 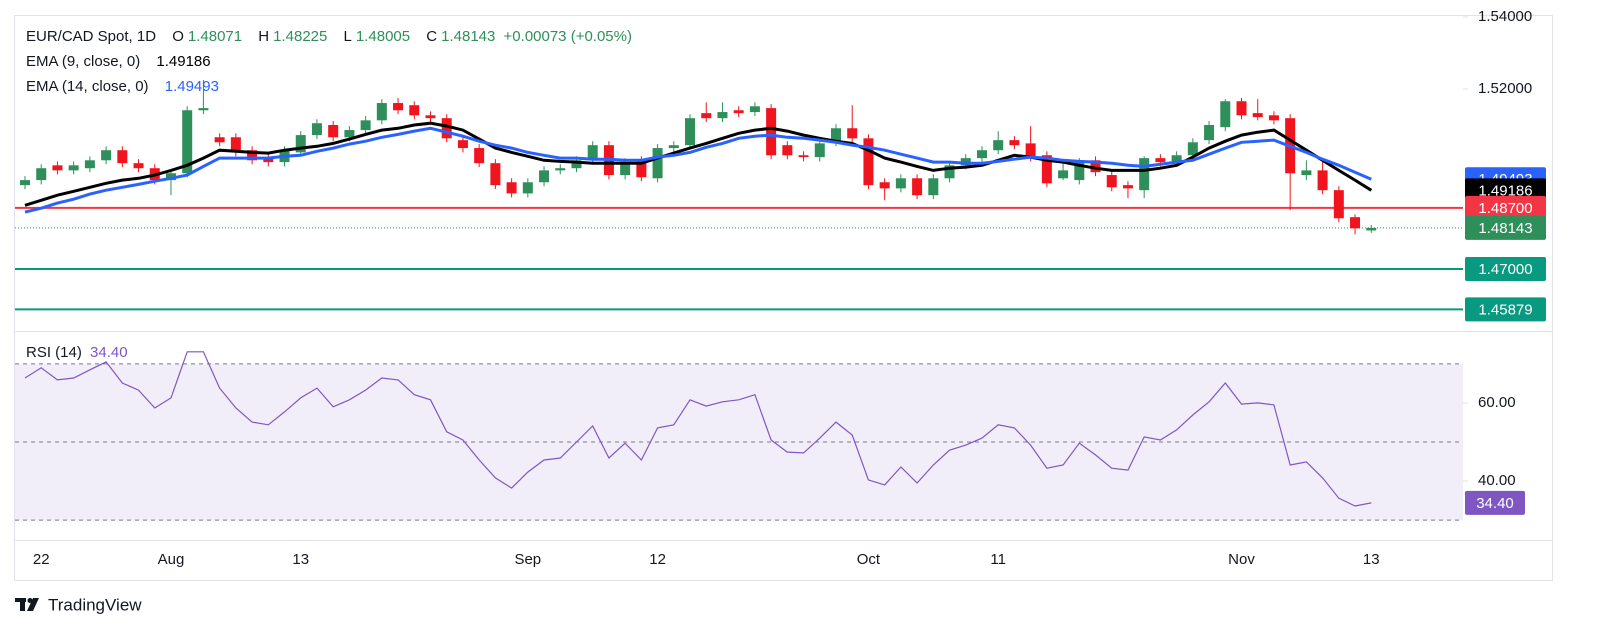 What do you see at coordinates (91, 36) in the screenshot?
I see `symbol-title: EUR/CAD Spot, 1D` at bounding box center [91, 36].